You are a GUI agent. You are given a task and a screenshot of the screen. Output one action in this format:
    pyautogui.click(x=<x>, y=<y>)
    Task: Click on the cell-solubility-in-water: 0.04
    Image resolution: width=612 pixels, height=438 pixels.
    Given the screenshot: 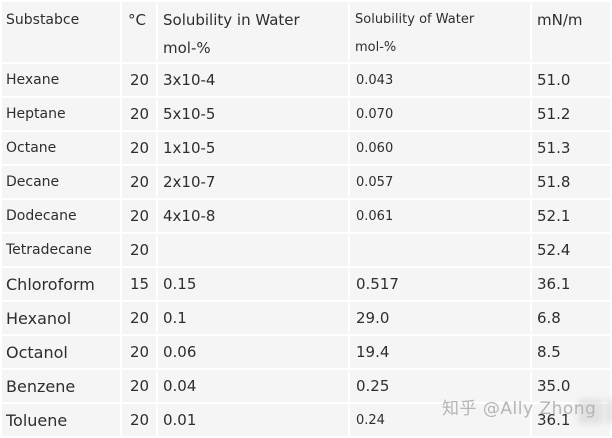 What is the action you would take?
    pyautogui.click(x=253, y=386)
    